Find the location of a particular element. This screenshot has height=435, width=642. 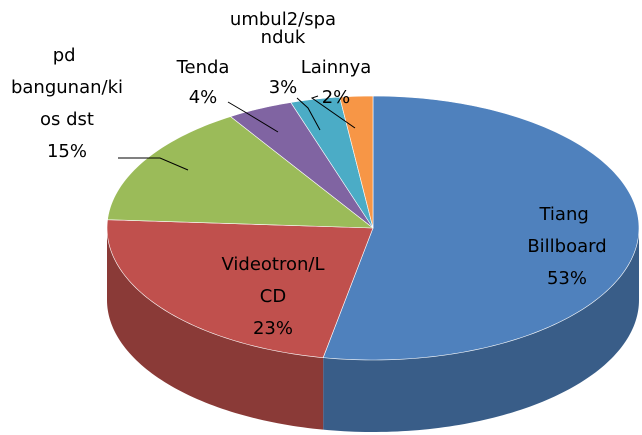

slice-value-label: 23% is located at coordinates (273, 328).